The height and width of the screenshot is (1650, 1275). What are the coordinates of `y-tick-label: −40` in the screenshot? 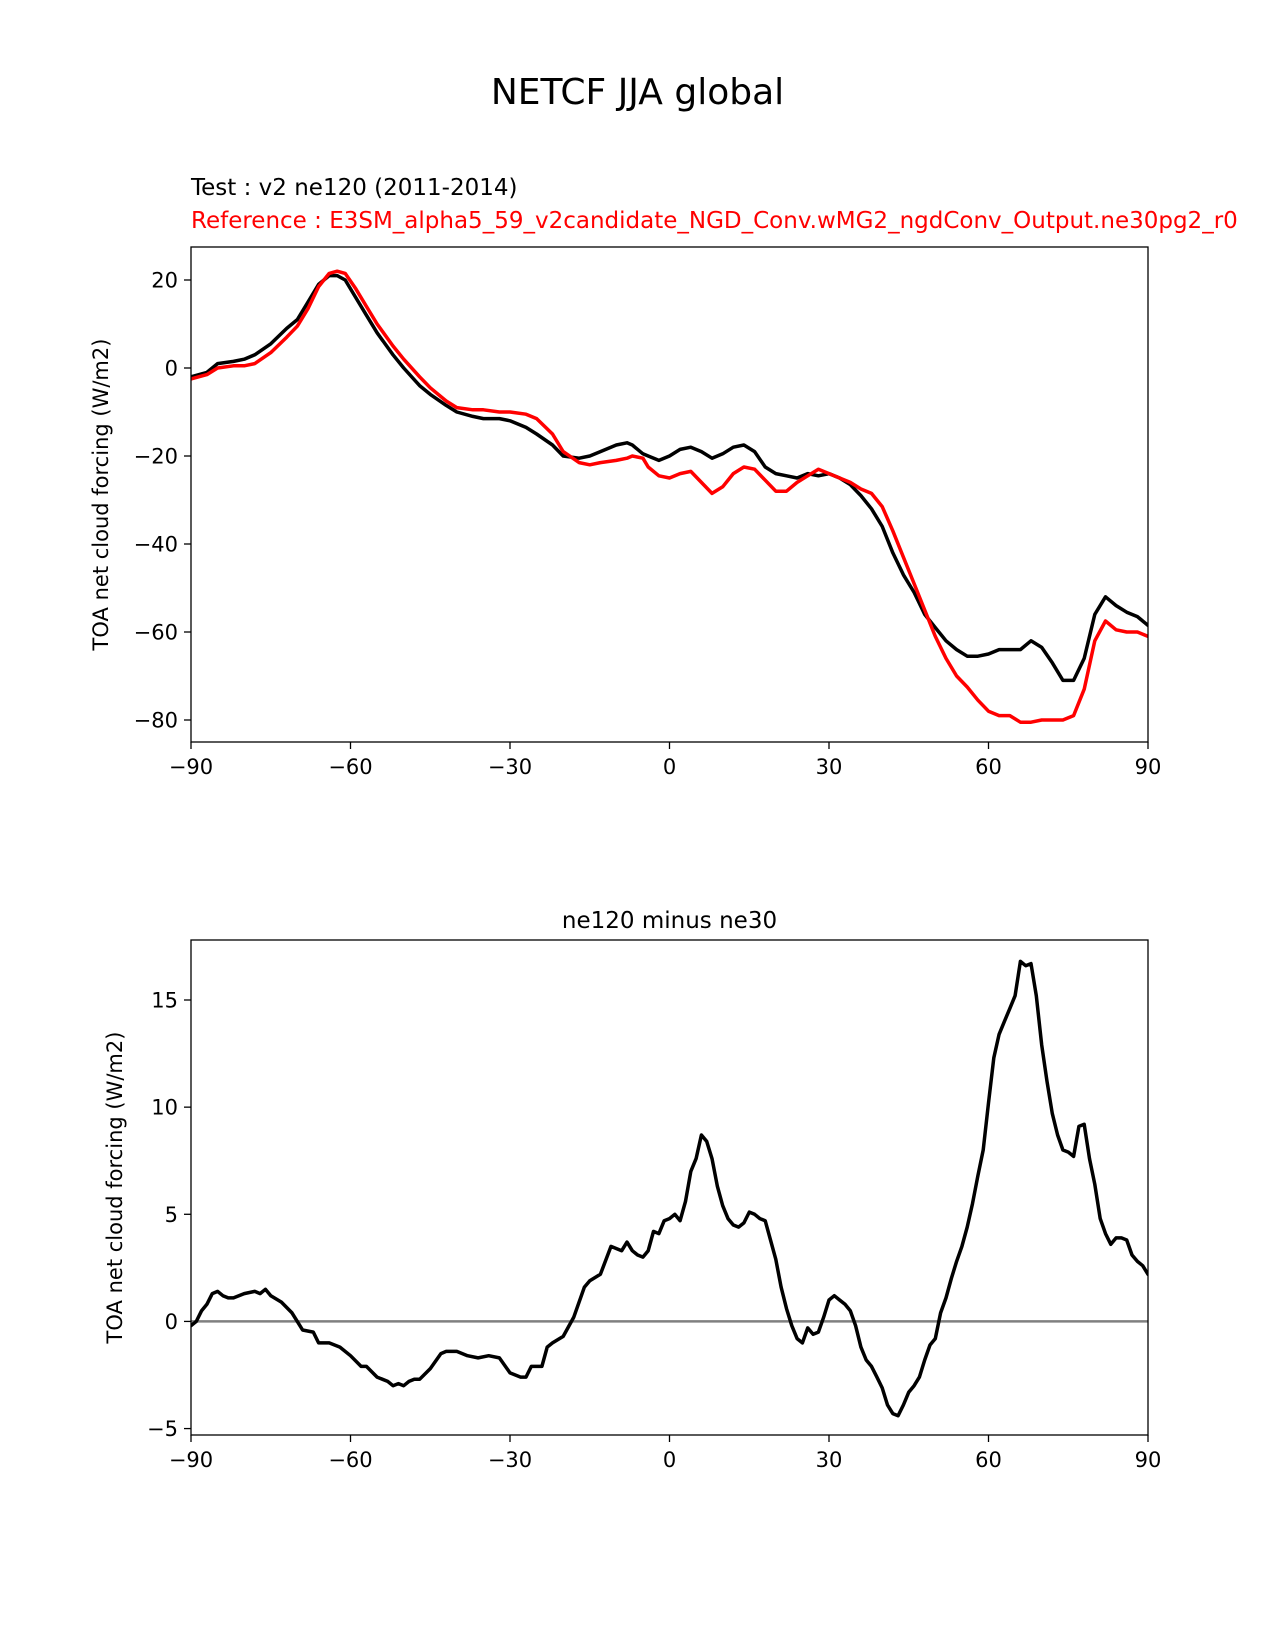 It's located at (156, 545).